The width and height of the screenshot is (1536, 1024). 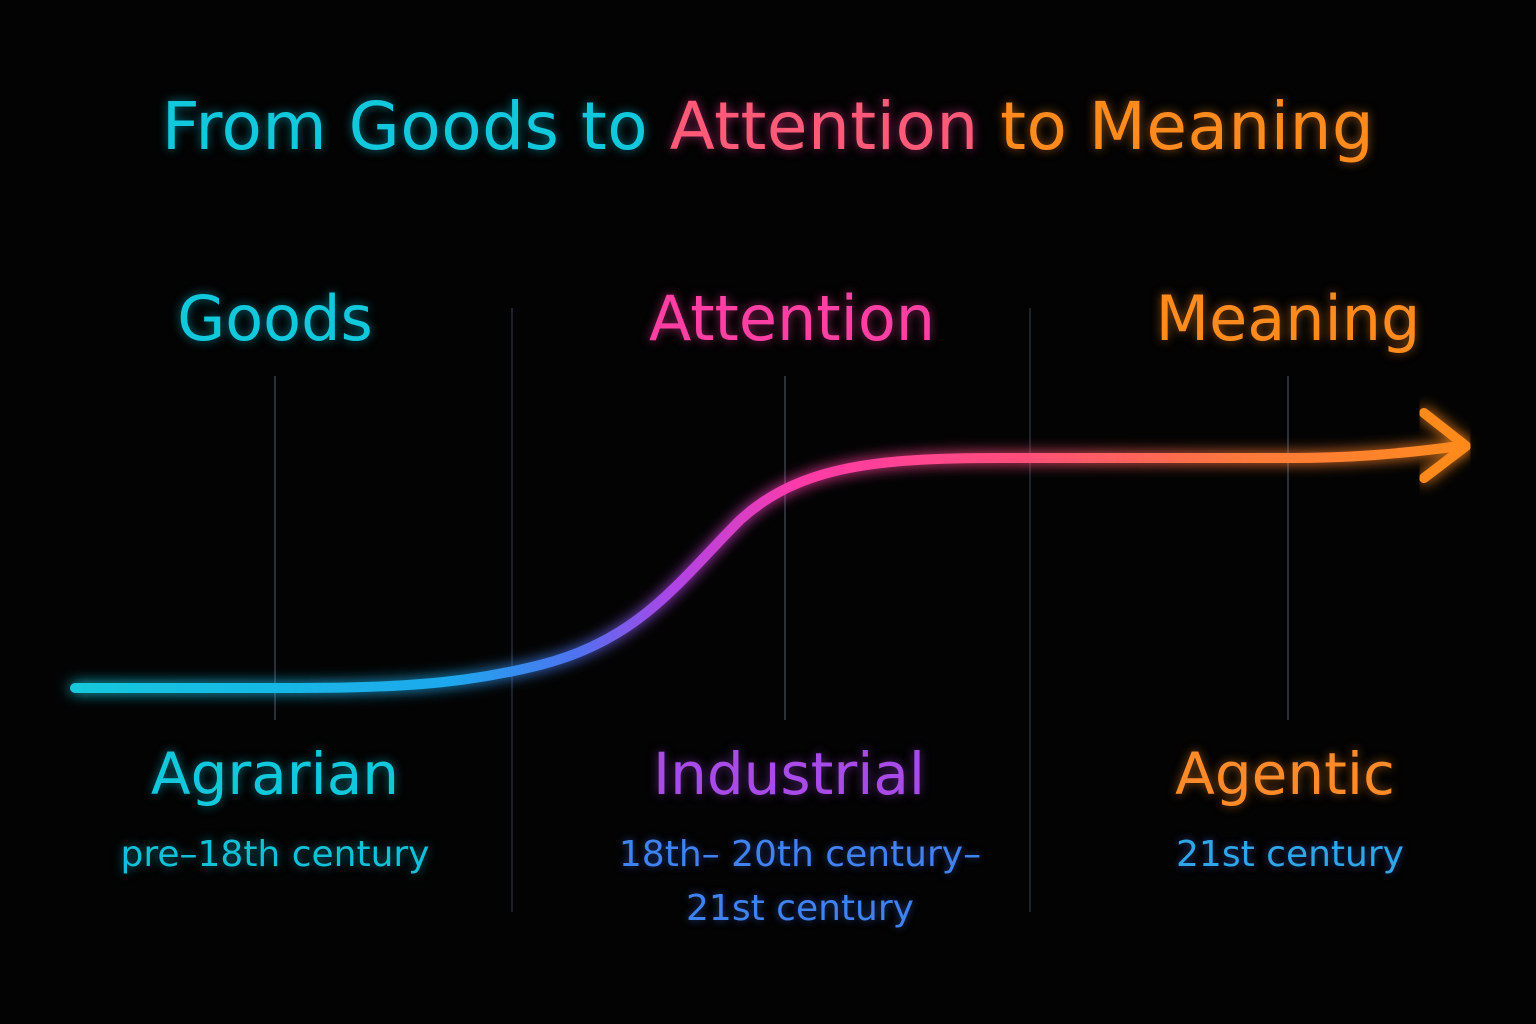 What do you see at coordinates (800, 882) in the screenshot?
I see `era-date-industrial: 18th– 20th century– 21st century` at bounding box center [800, 882].